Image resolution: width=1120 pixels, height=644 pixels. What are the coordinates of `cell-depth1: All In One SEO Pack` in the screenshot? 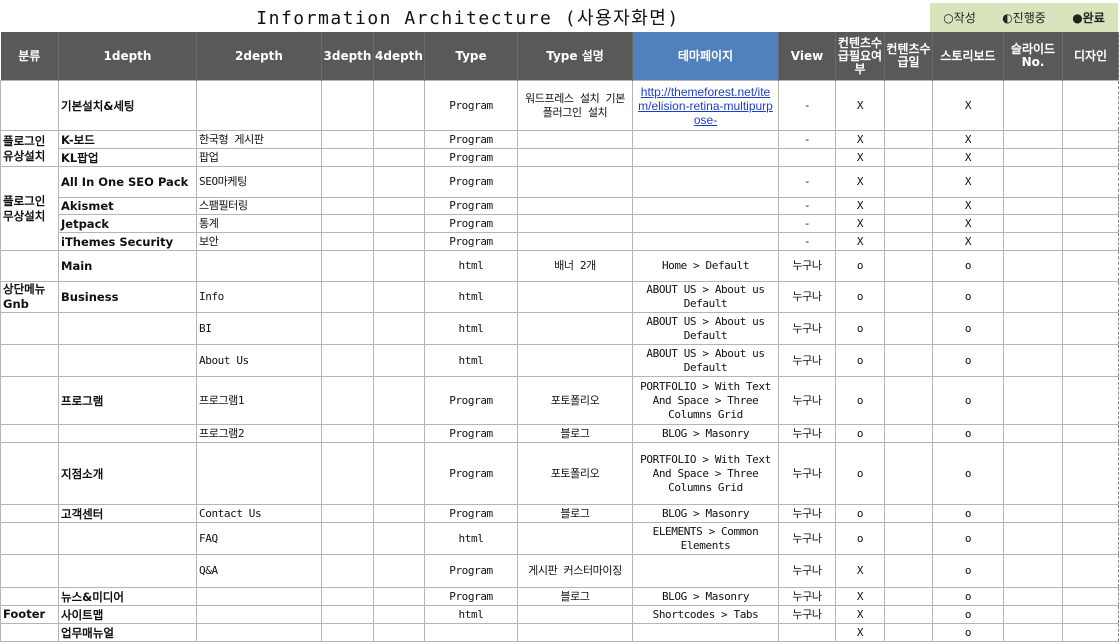 It's located at (127, 182).